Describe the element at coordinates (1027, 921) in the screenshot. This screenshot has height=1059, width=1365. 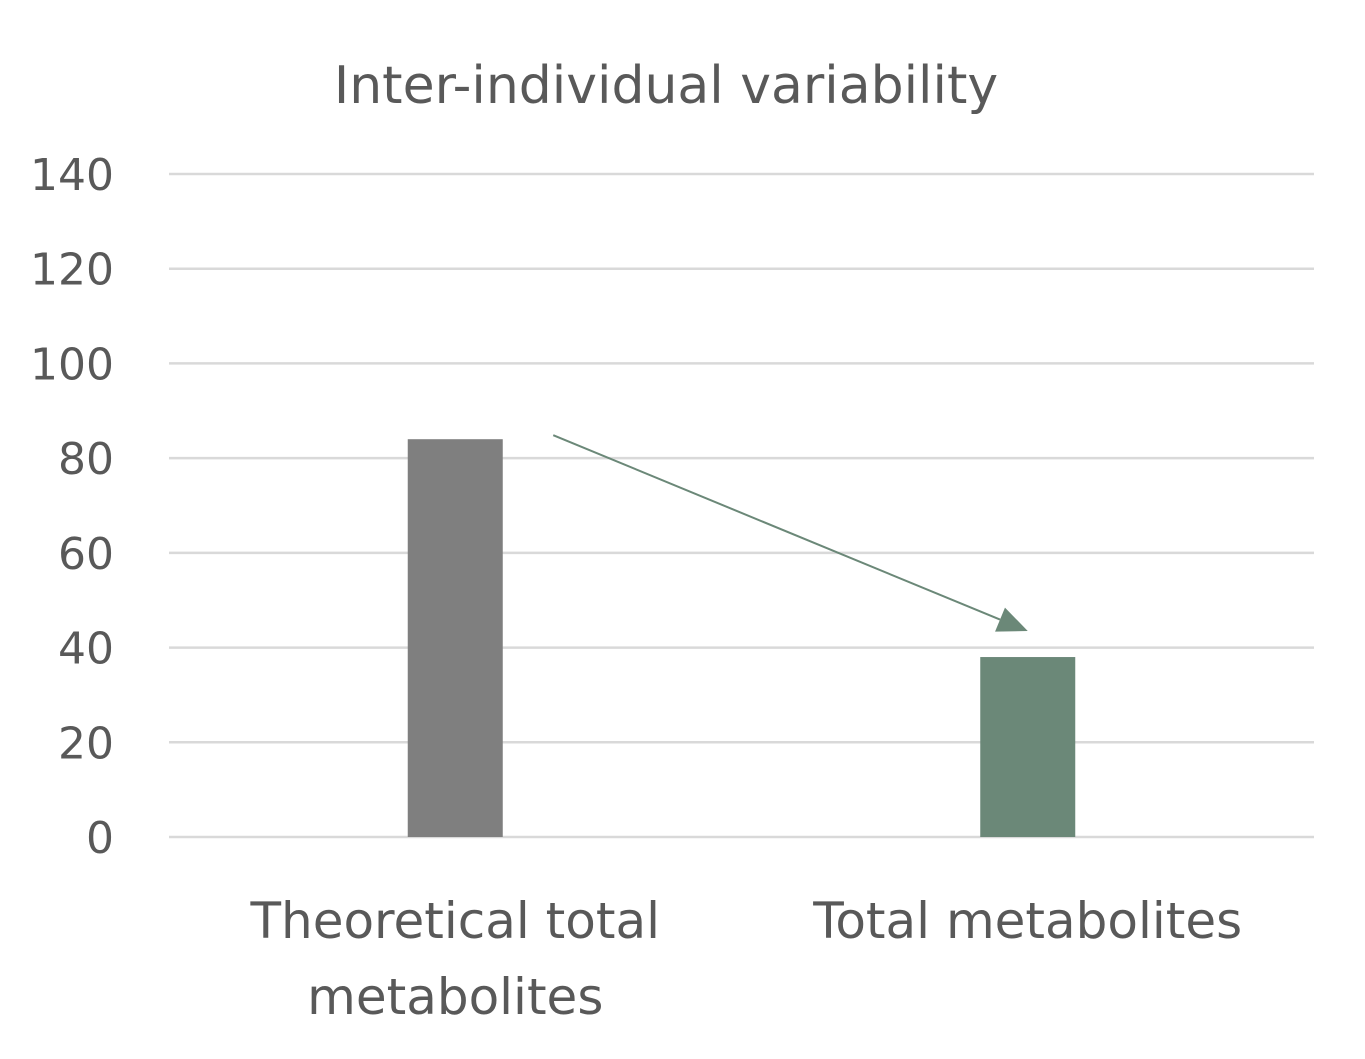
I see `x-category-label: Total metabolites` at that location.